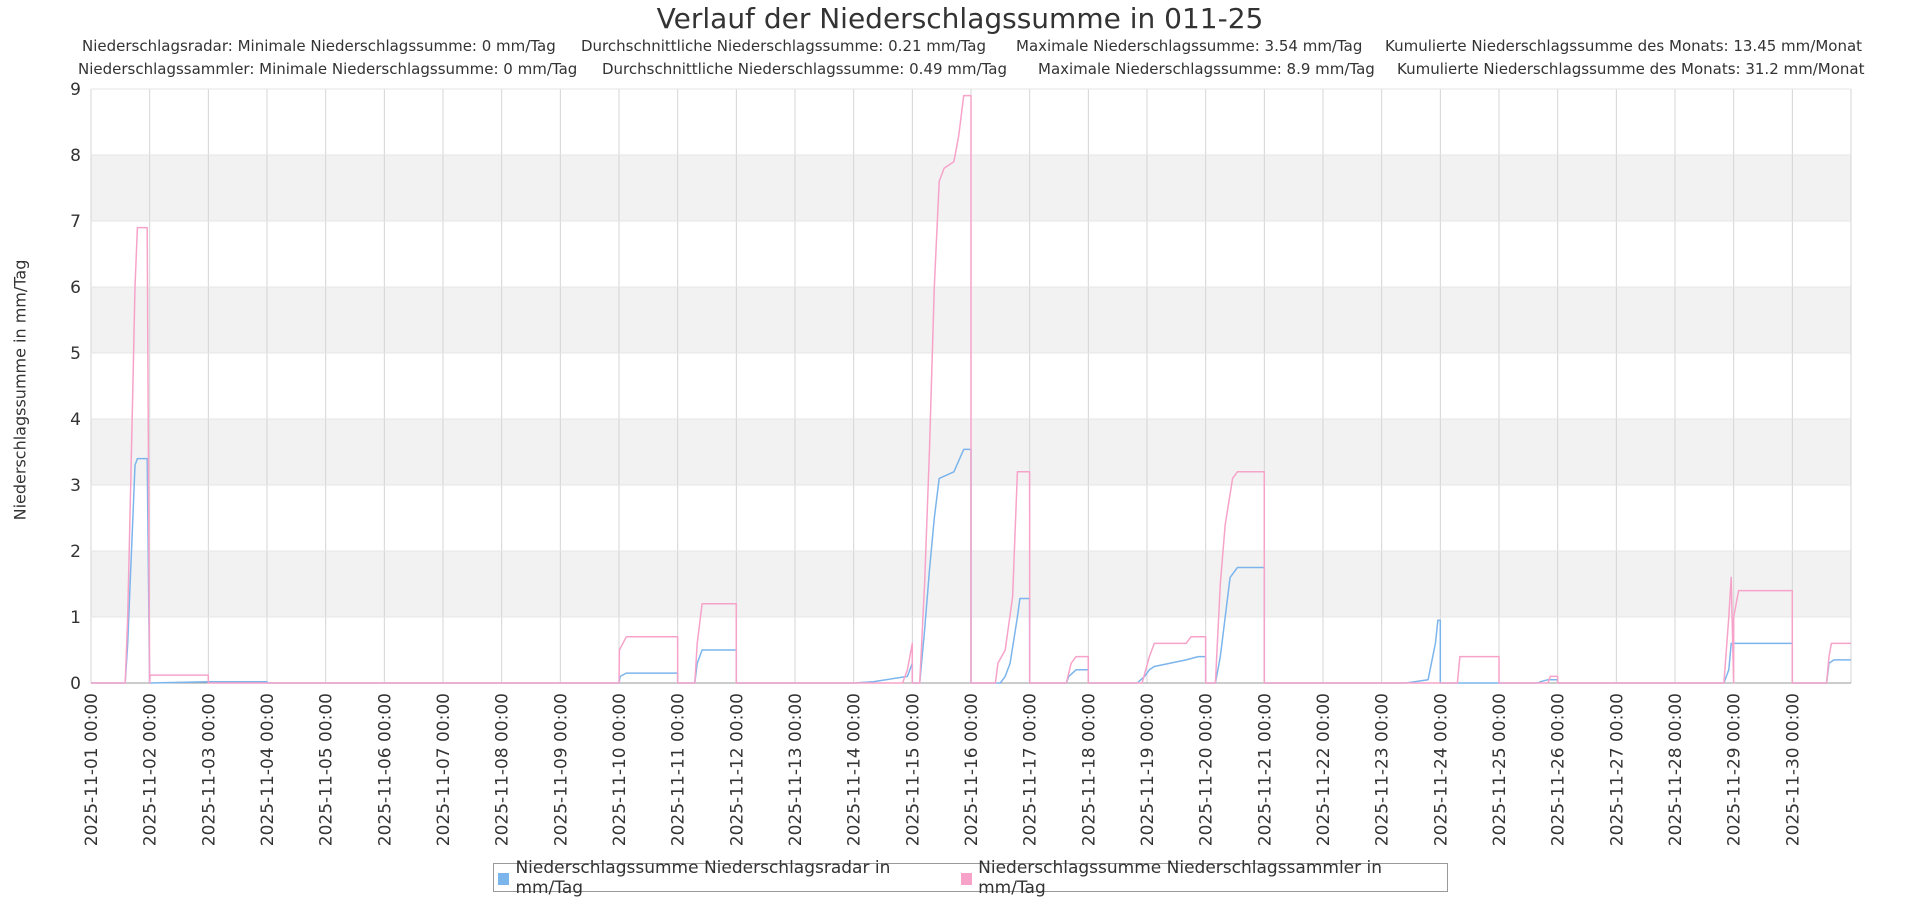 This screenshot has width=1920, height=900. Describe the element at coordinates (679, 769) in the screenshot. I see `x-tick-label: 2025-11-11 00:00` at that location.